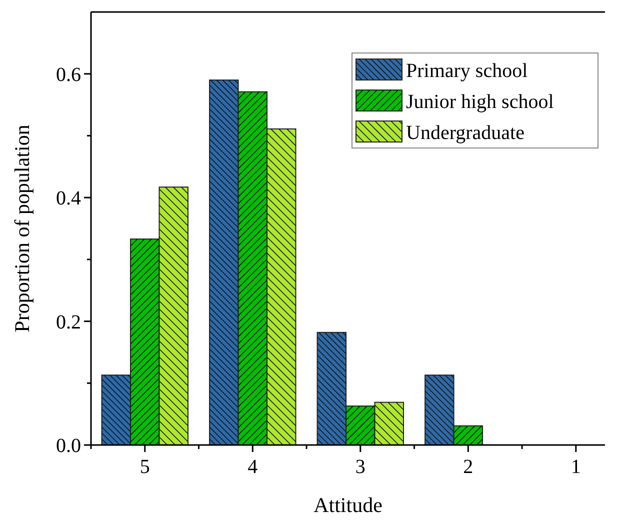  I want to click on x-tick-label: 1, so click(575, 467).